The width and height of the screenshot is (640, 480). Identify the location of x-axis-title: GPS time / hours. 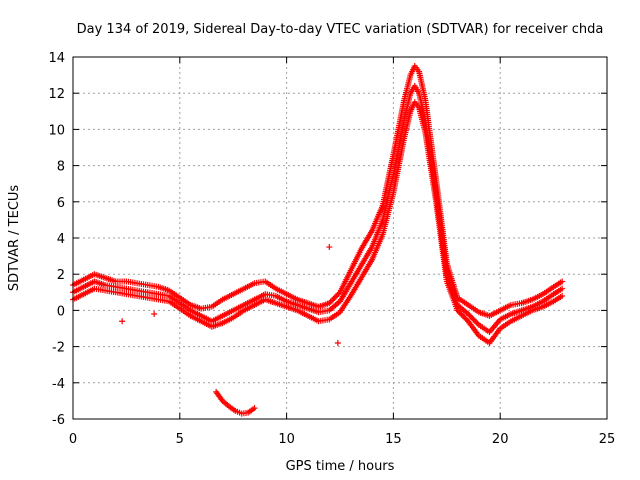
(340, 466).